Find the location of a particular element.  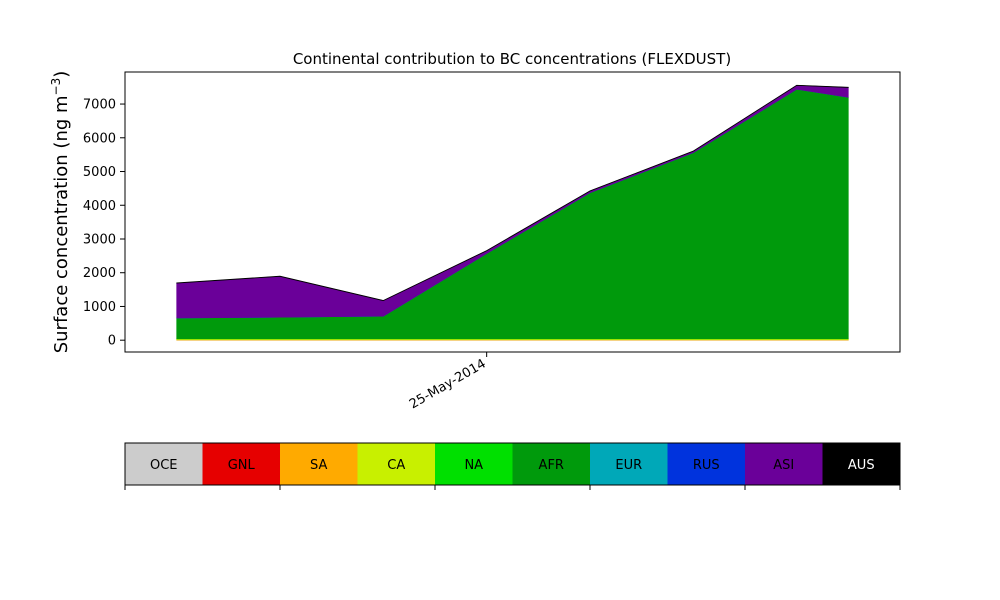

legend-swatch-afr is located at coordinates (551, 464).